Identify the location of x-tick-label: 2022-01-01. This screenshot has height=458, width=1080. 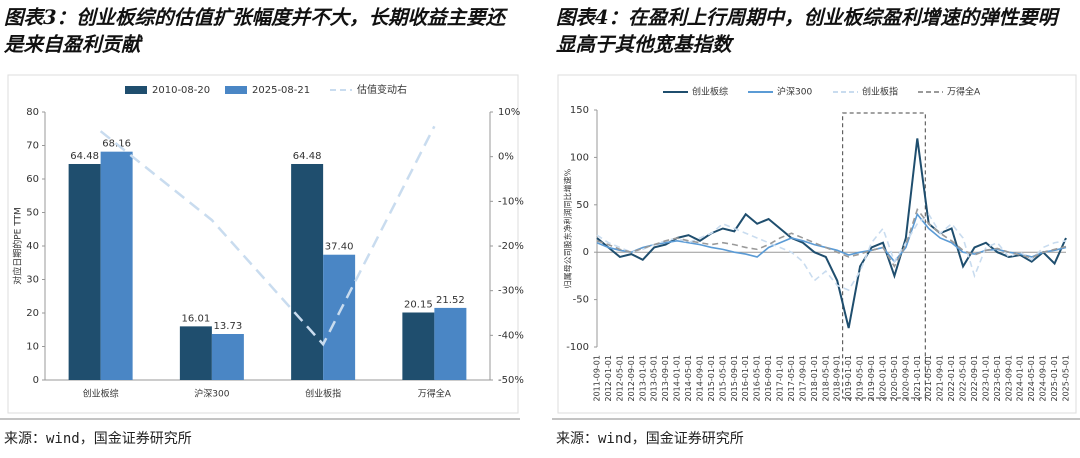
(951, 378).